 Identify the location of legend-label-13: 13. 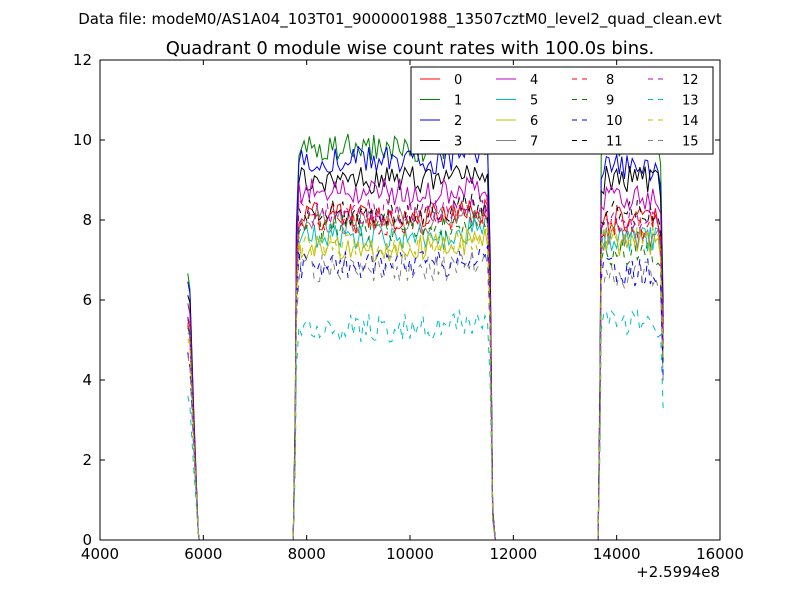
(690, 101).